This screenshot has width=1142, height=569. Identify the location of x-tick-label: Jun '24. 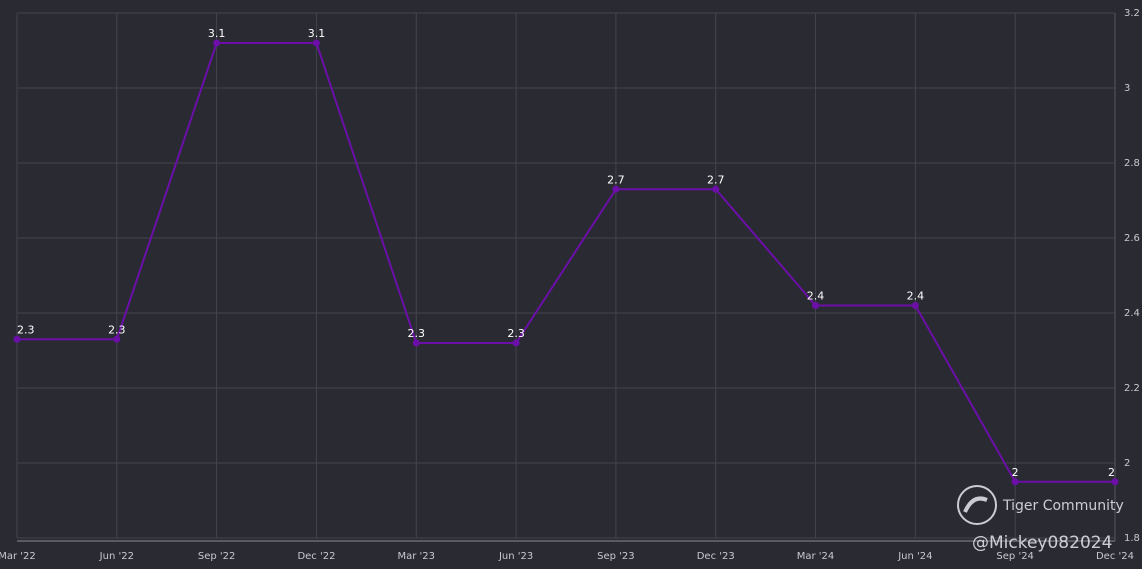
(914, 556).